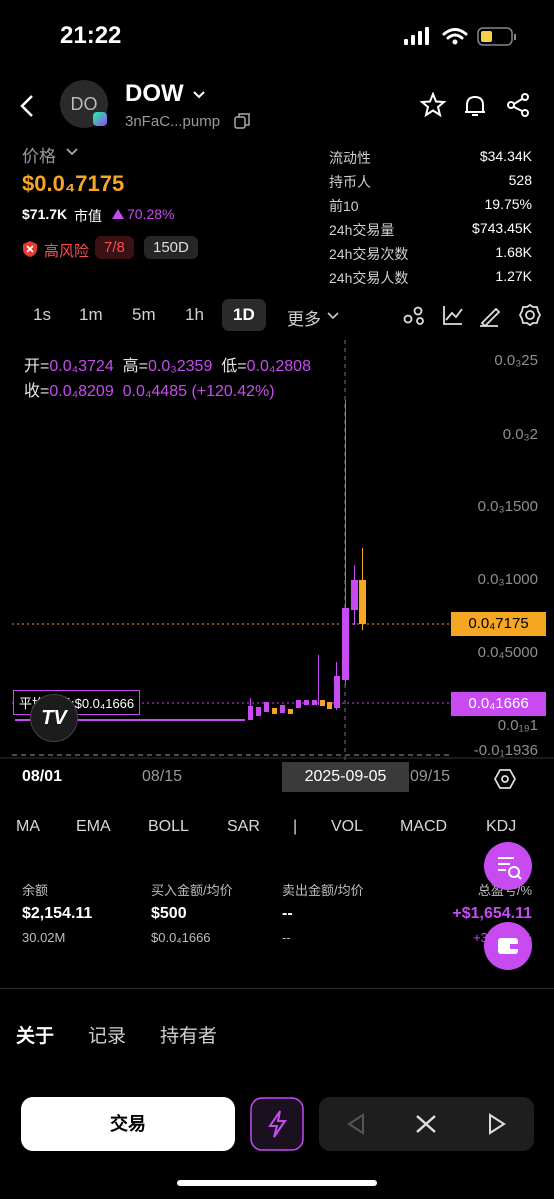  Describe the element at coordinates (507, 579) in the screenshot. I see `price-axis-label: 0.0₃1000` at that location.